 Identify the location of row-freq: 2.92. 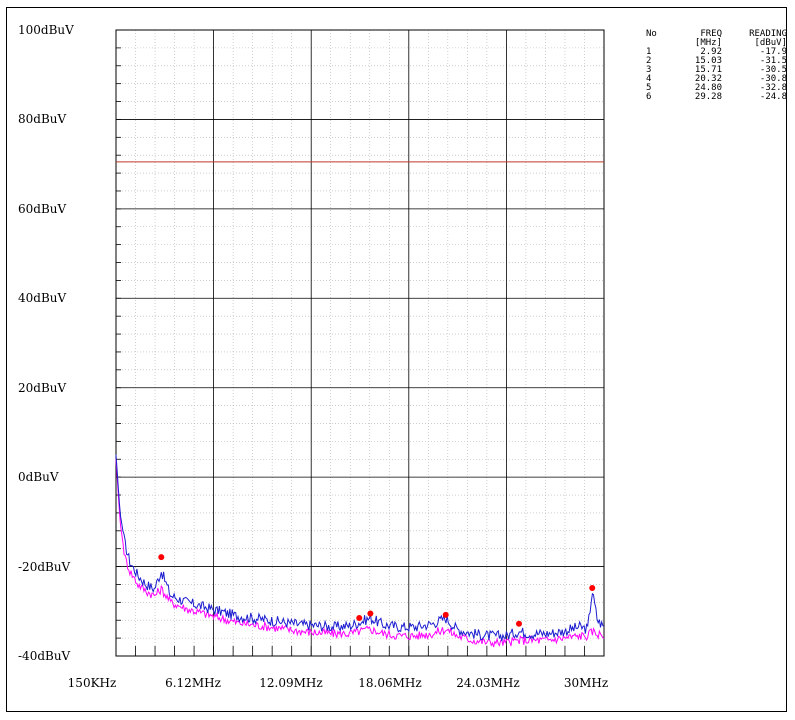
(711, 52).